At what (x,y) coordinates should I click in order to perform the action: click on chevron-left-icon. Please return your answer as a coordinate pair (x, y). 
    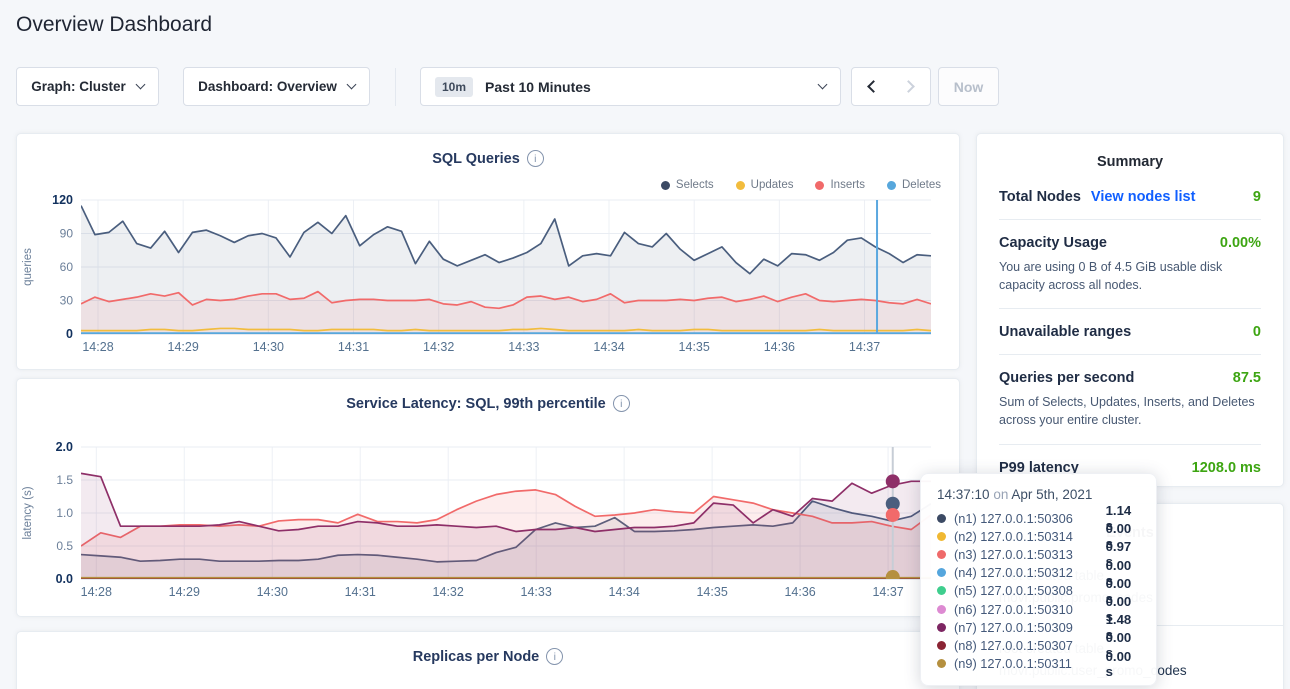
    Looking at the image, I should click on (873, 86).